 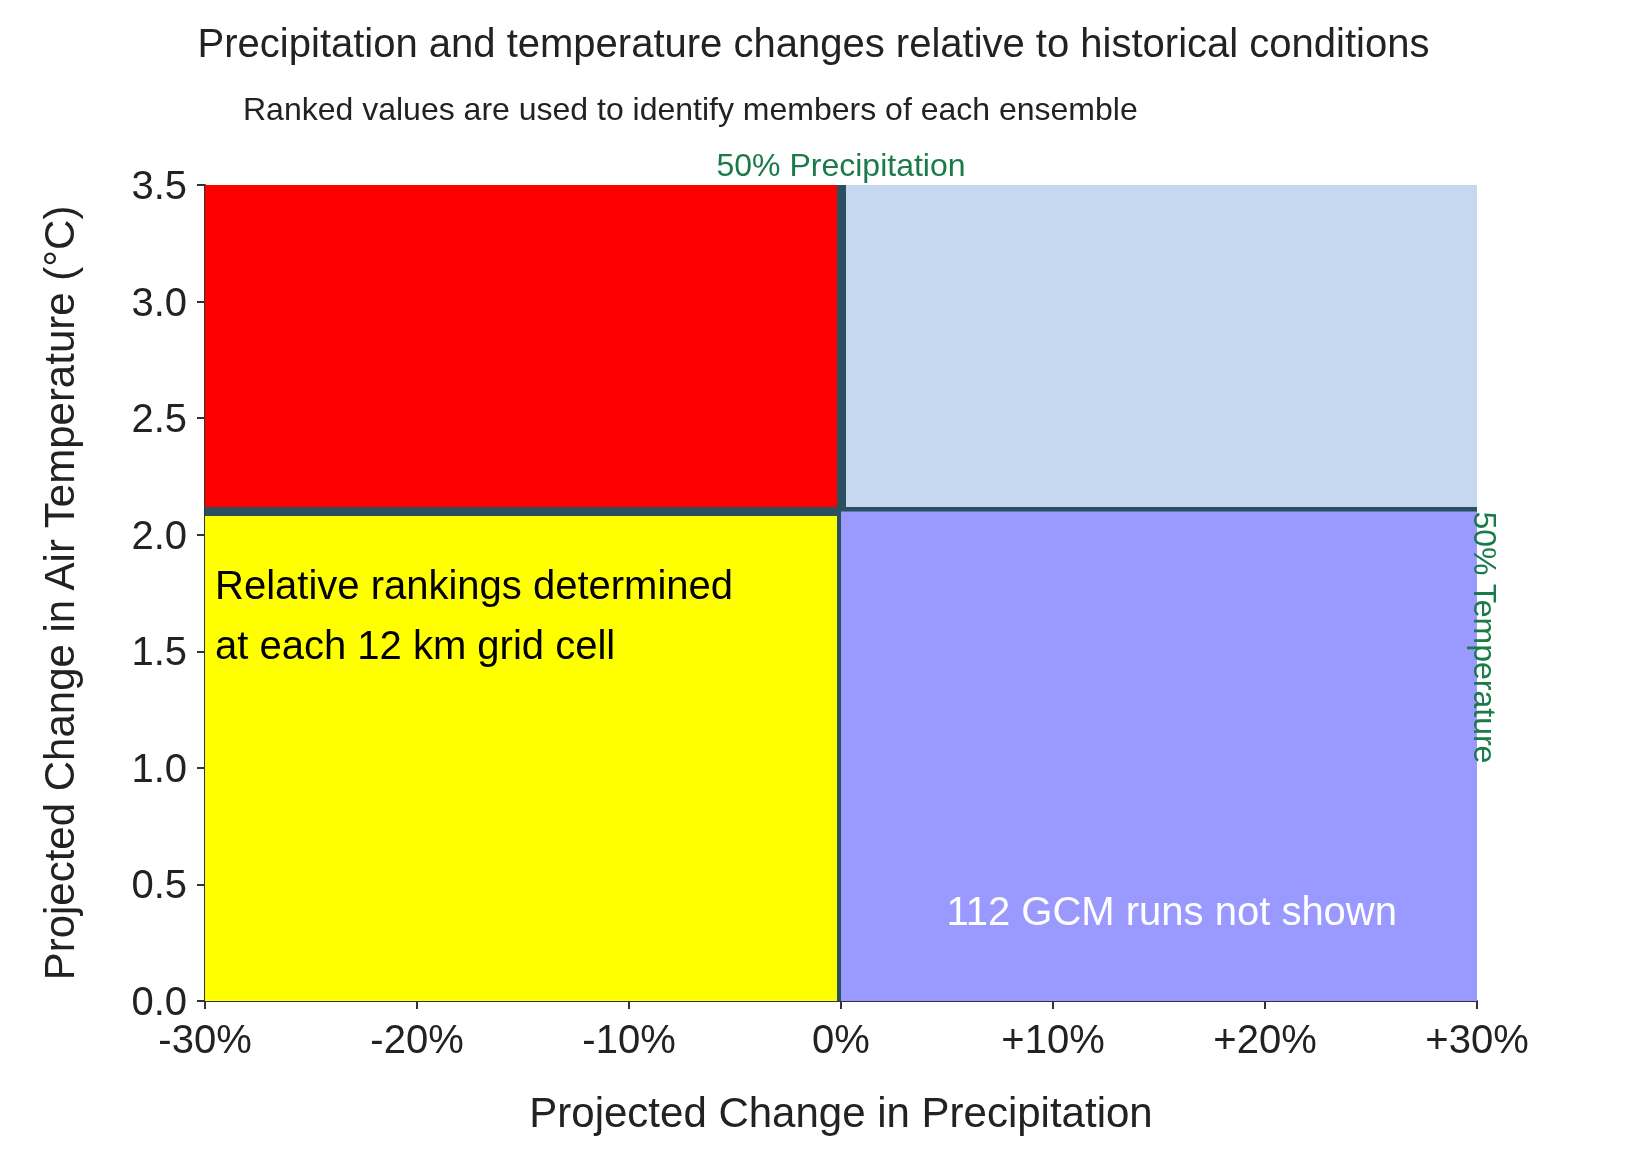 What do you see at coordinates (841, 1039) in the screenshot?
I see `x-tick-label: 0%` at bounding box center [841, 1039].